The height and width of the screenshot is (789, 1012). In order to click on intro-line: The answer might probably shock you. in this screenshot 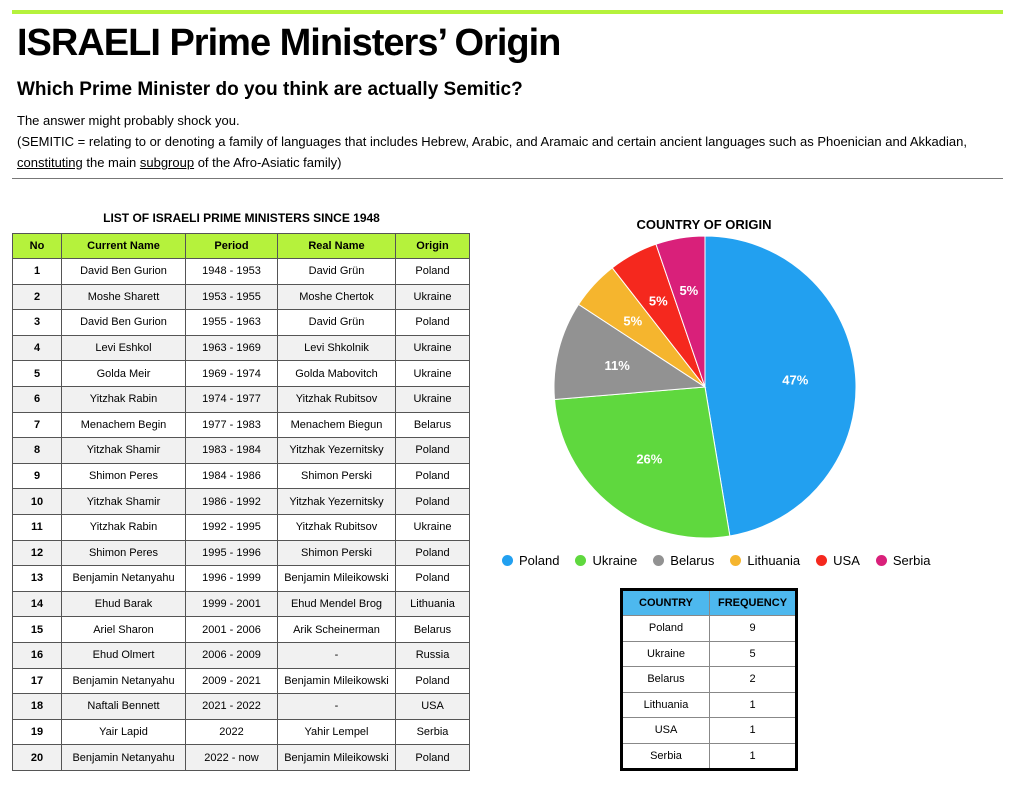, I will do `click(128, 120)`.